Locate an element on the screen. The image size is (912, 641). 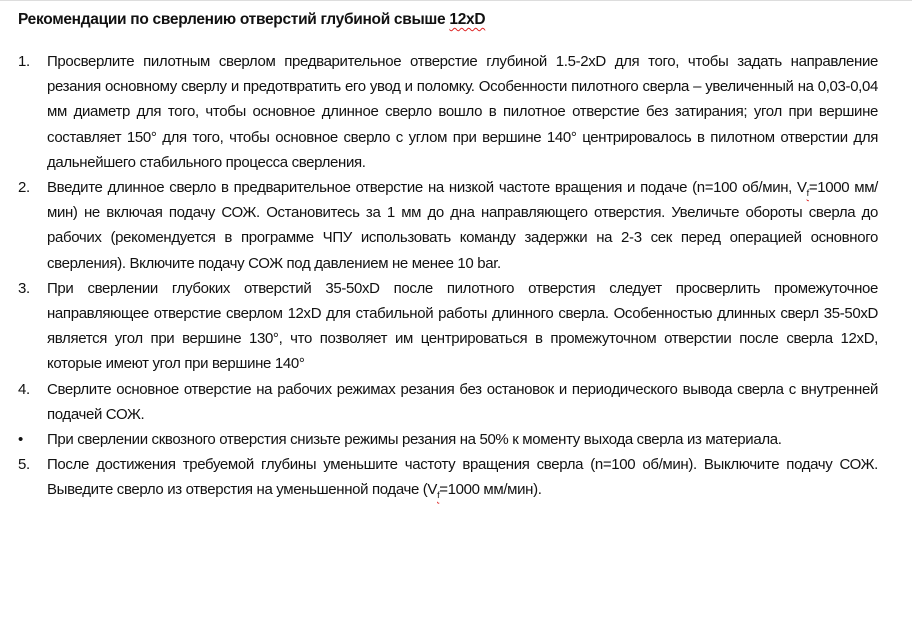
title-flagged-word: 12xD is located at coordinates (467, 19).